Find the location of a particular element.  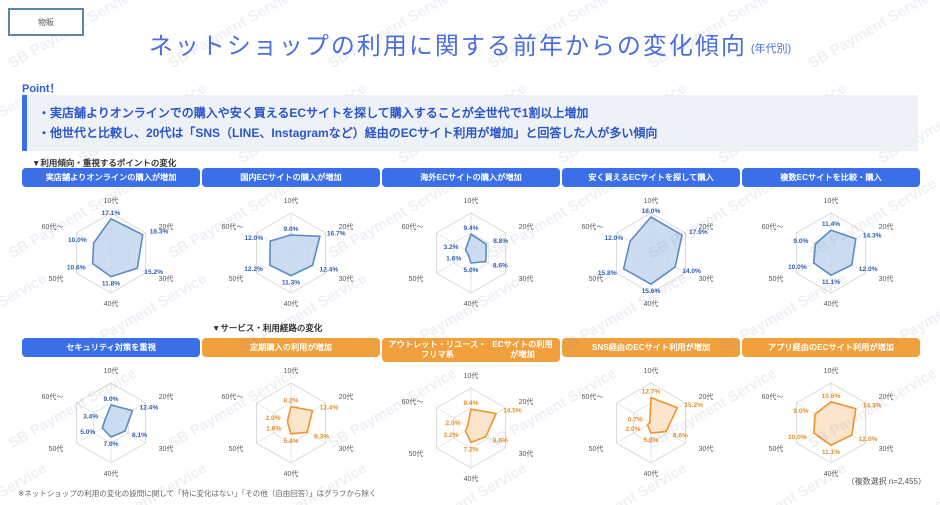

radar-value-label: 7.0% is located at coordinates (110, 444).